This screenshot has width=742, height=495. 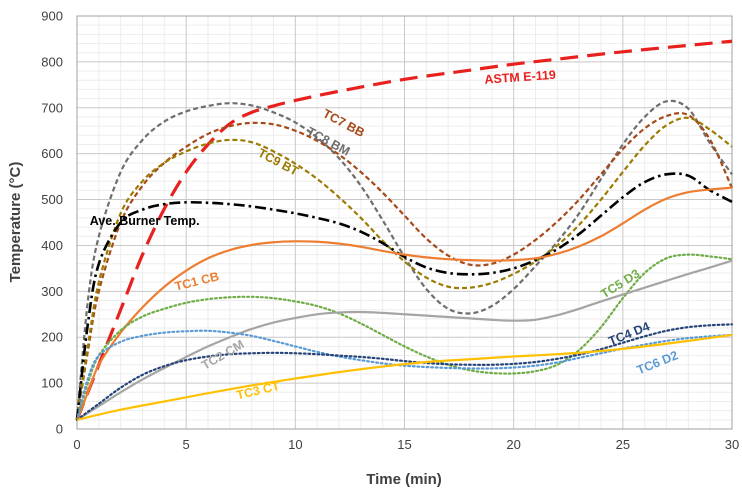 I want to click on series-label-tc3-ct: TC3 CT, so click(x=258, y=391).